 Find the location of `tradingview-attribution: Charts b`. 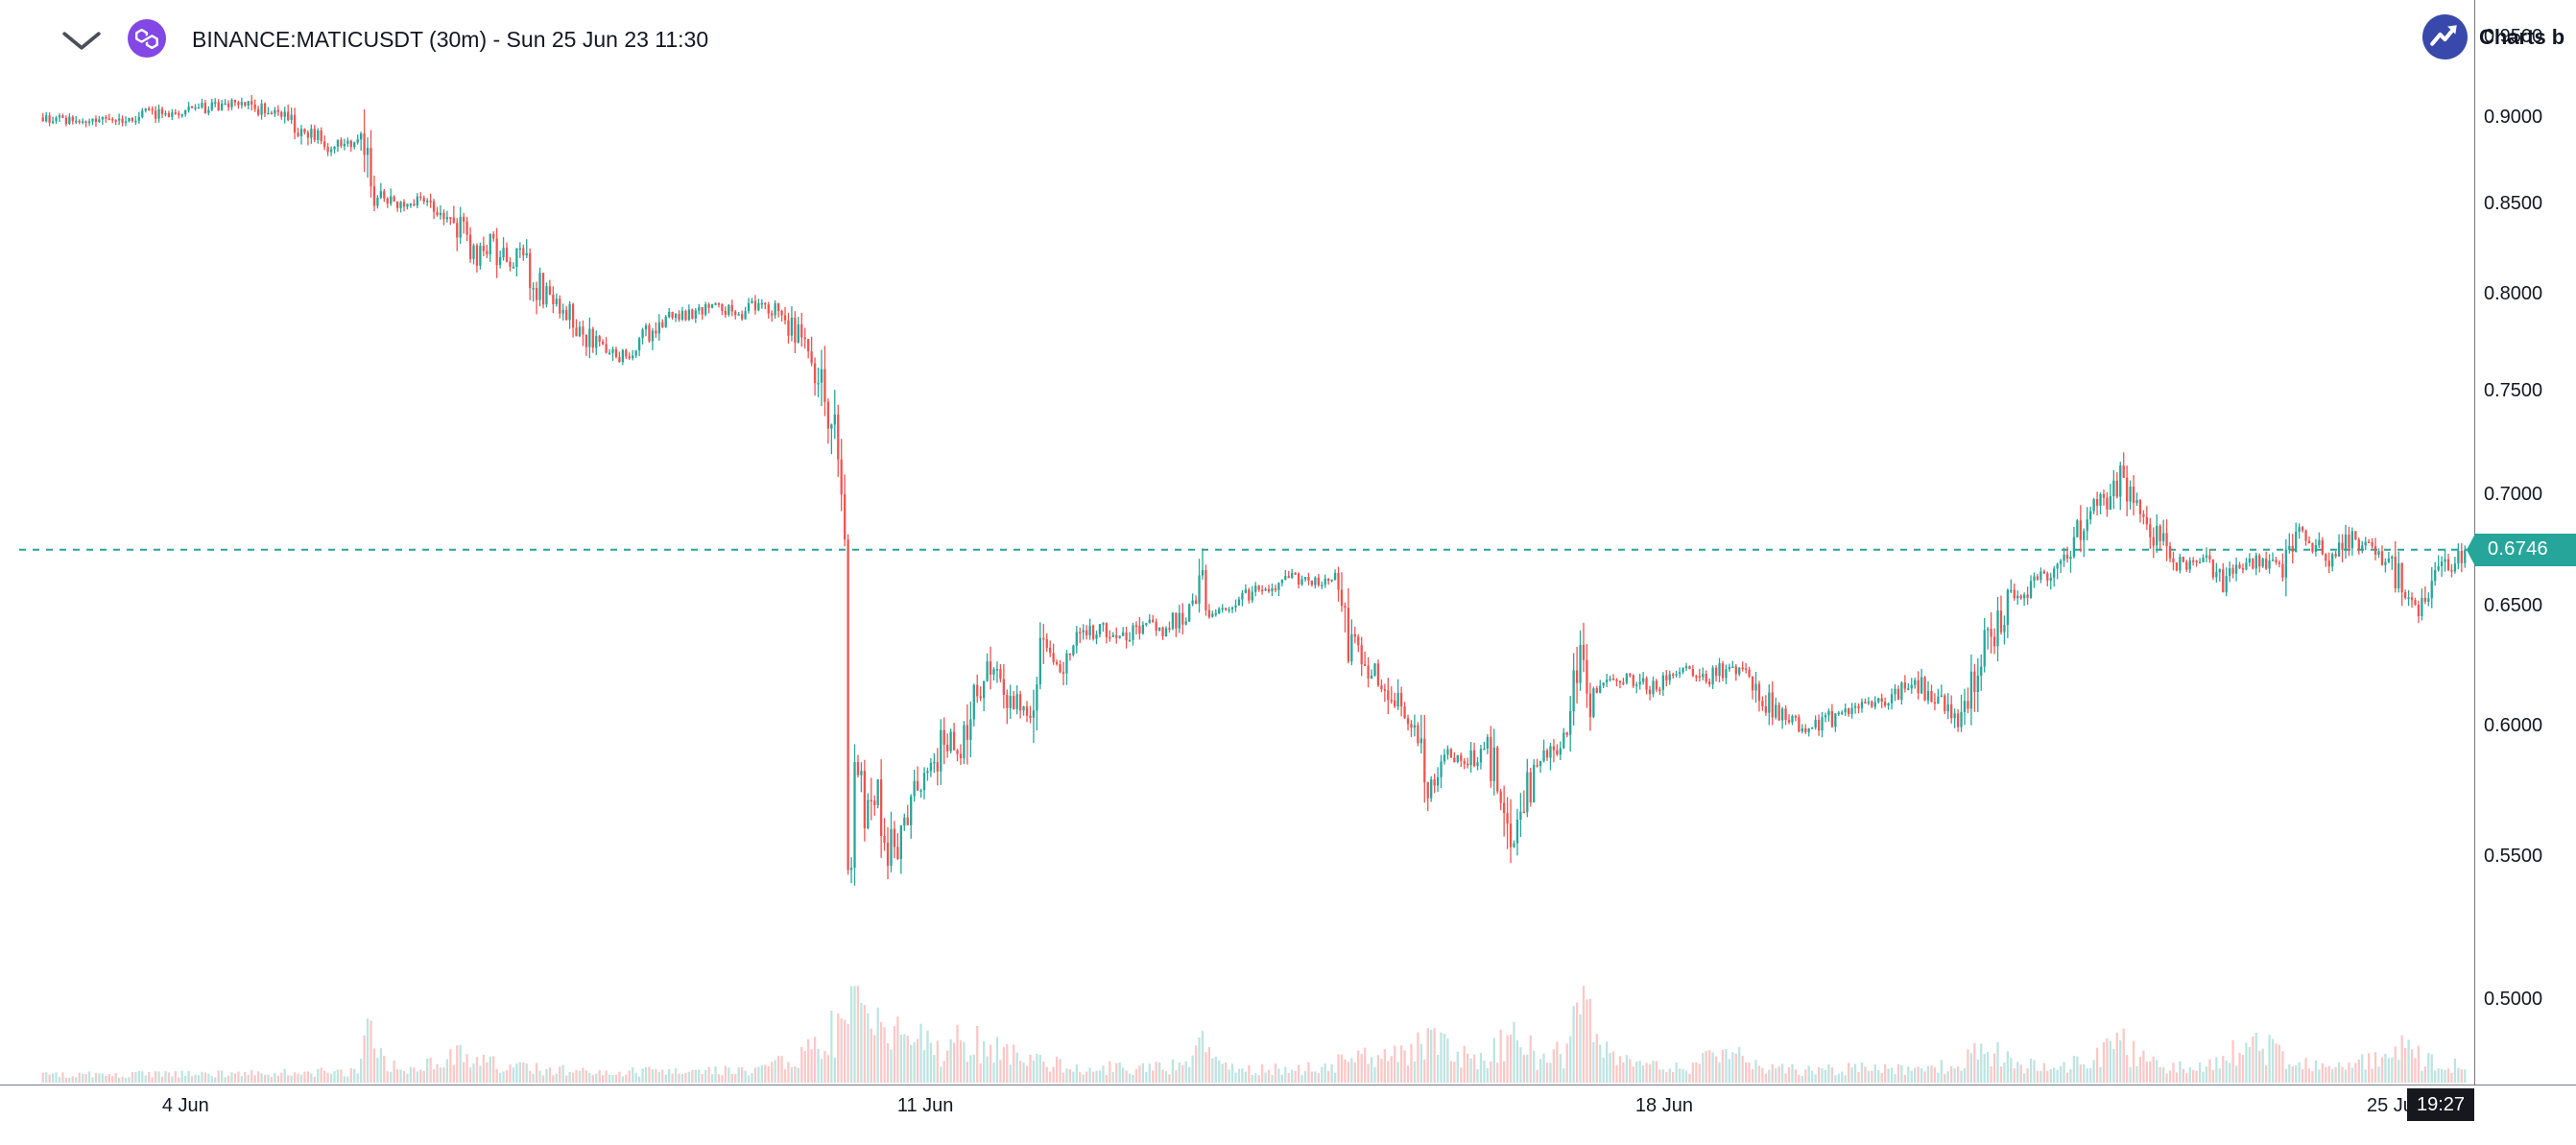

tradingview-attribution: Charts b is located at coordinates (2493, 37).